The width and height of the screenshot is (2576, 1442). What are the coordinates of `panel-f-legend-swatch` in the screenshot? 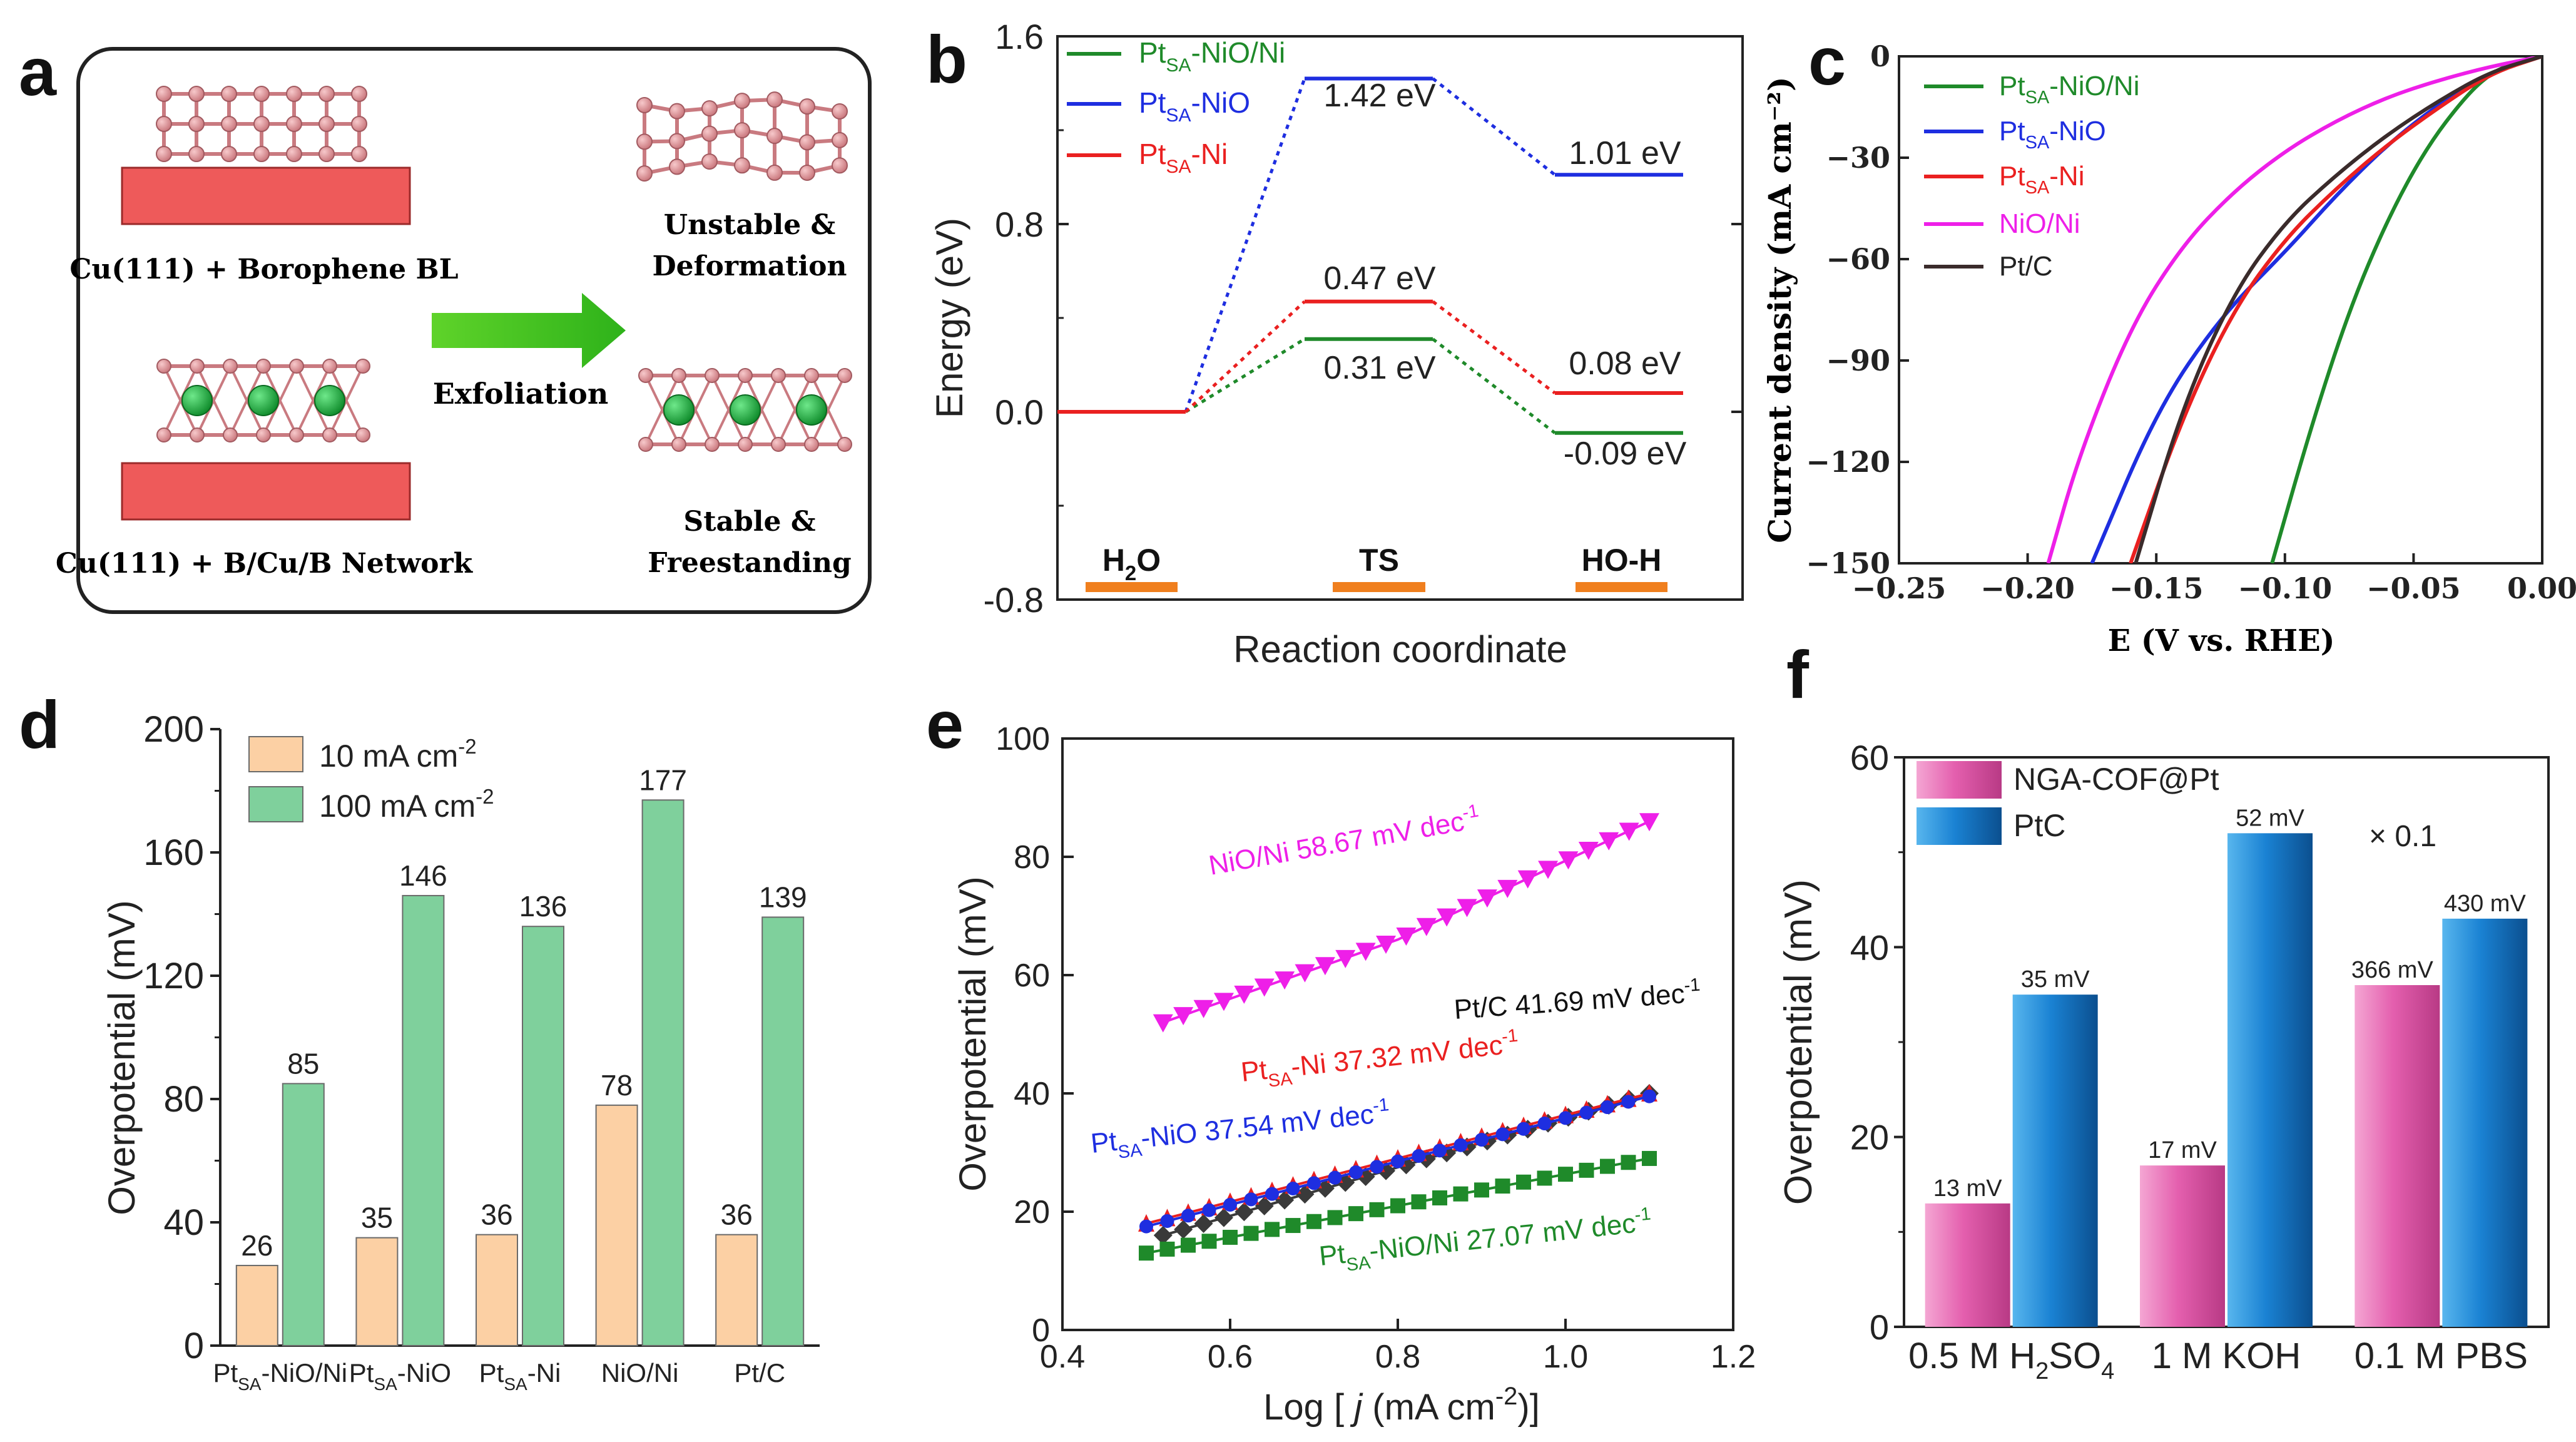 It's located at (1960, 780).